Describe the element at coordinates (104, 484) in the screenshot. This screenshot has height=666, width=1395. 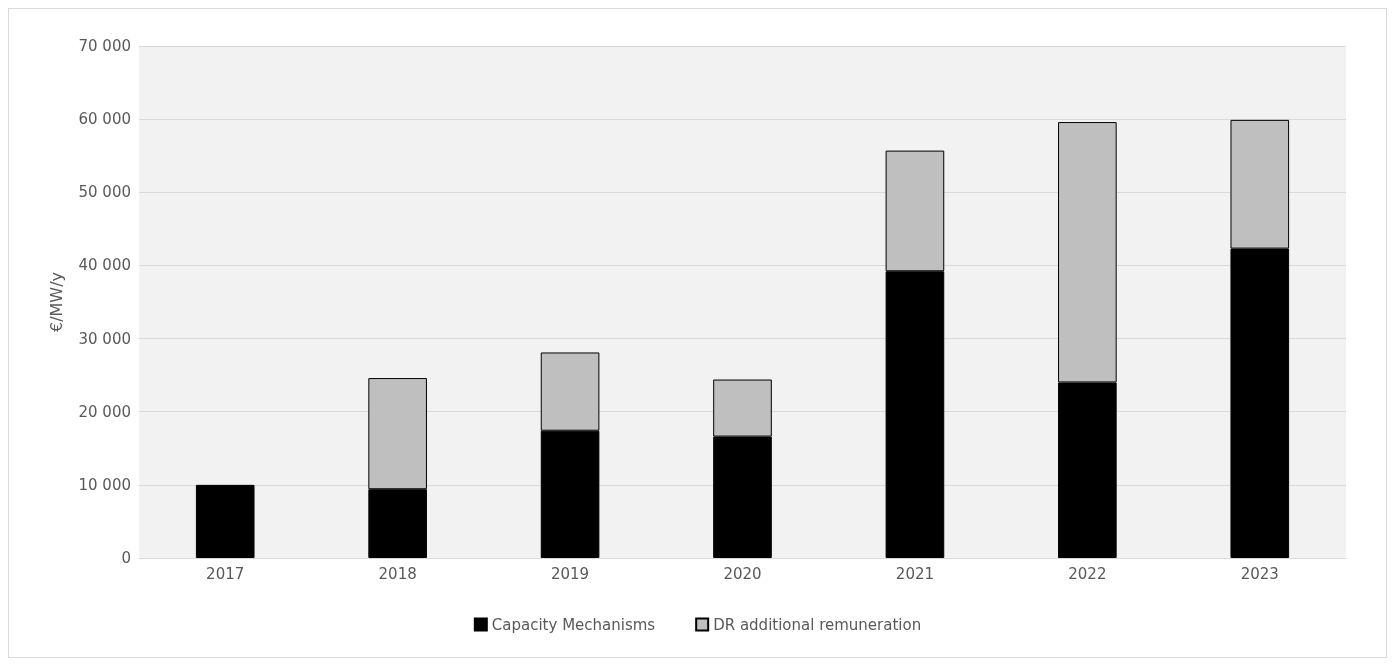
I see `y-tick-label: 10 000` at that location.